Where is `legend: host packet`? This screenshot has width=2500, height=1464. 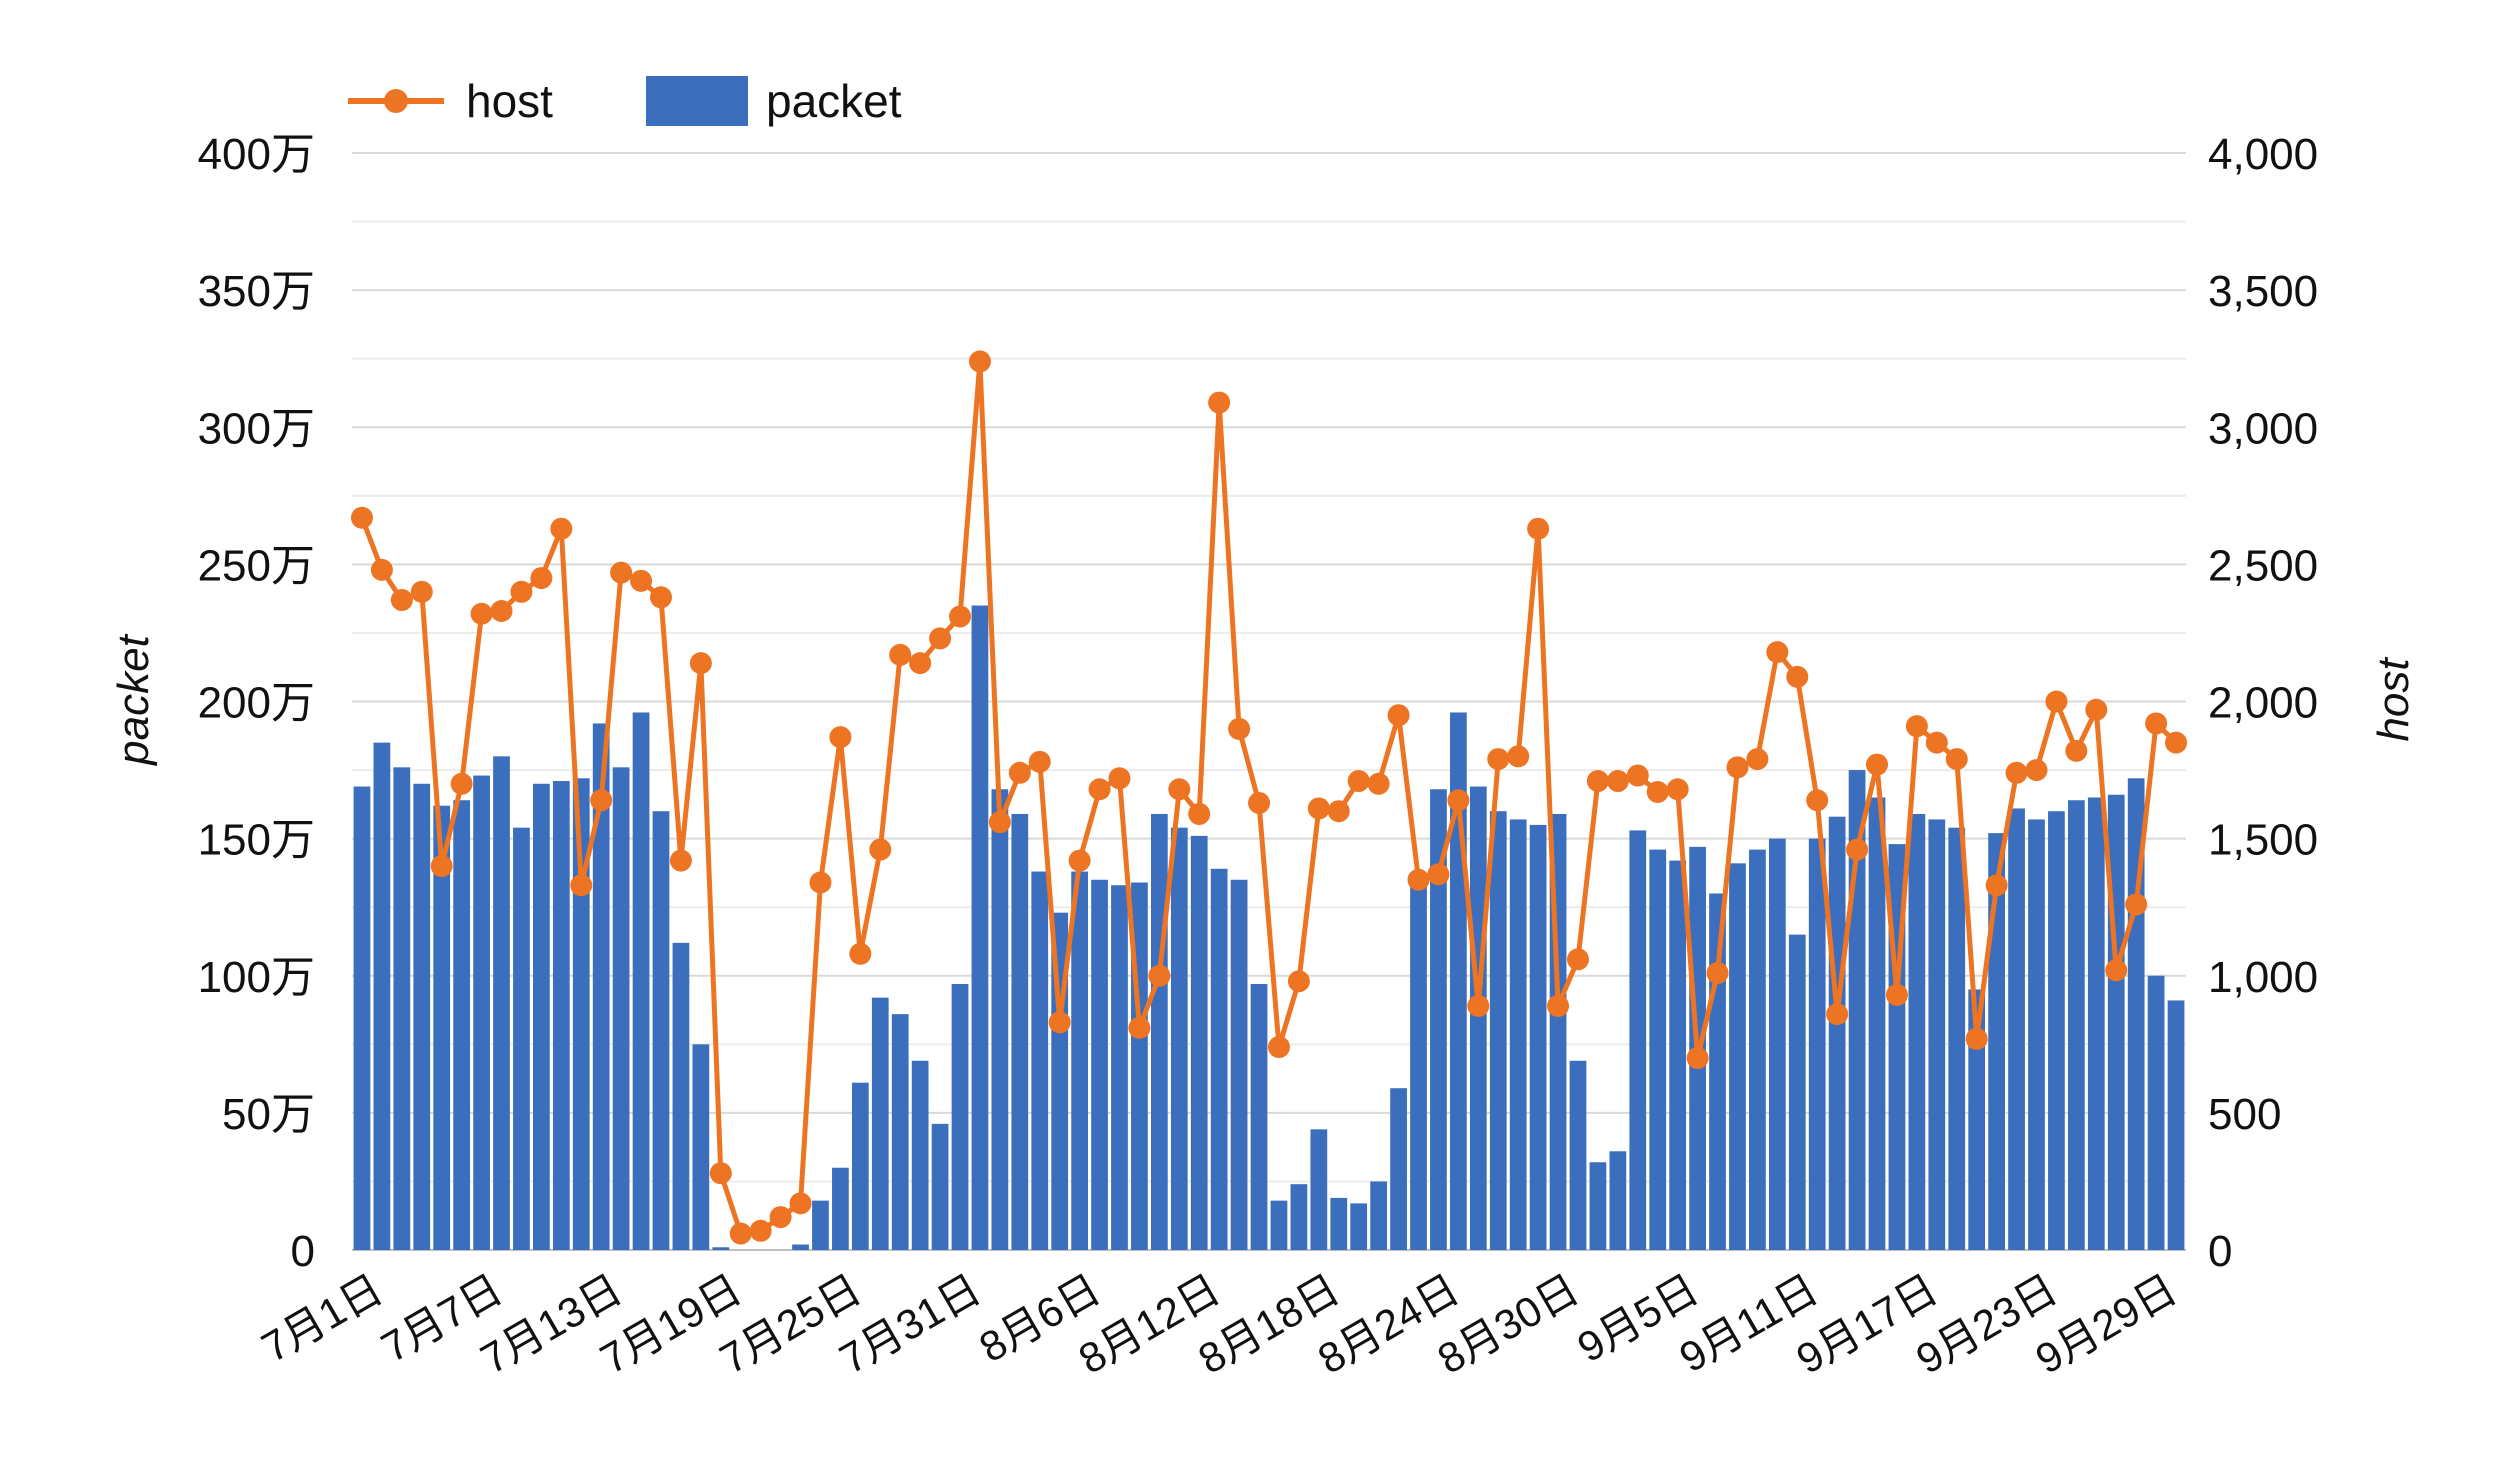 legend: host packet is located at coordinates (625, 101).